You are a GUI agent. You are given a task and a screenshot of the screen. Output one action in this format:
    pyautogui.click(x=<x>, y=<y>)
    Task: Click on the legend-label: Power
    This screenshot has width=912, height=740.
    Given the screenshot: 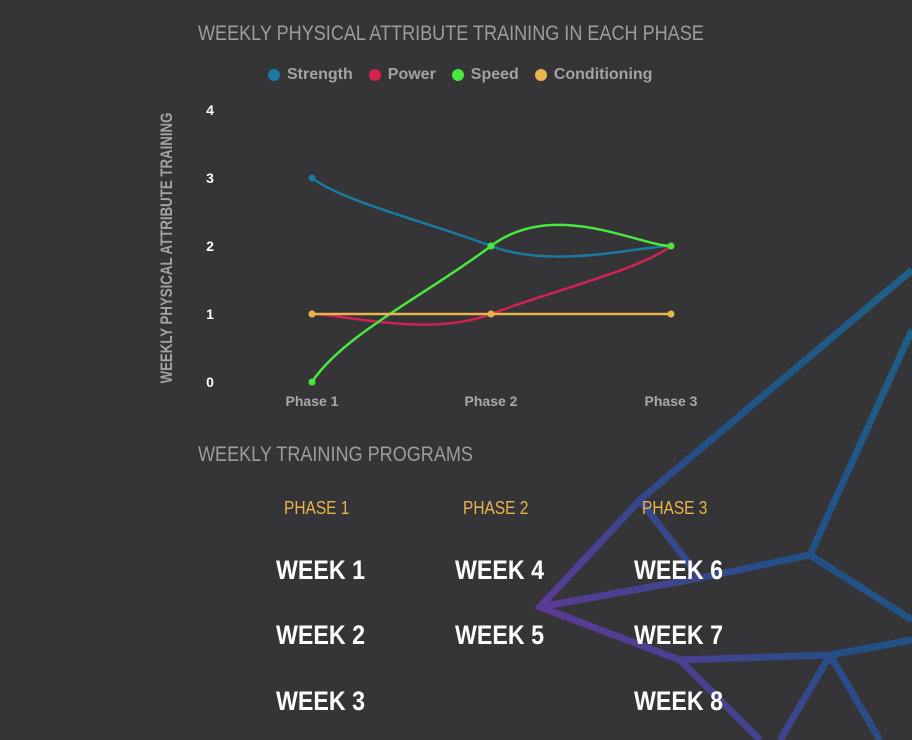 What is the action you would take?
    pyautogui.click(x=411, y=74)
    